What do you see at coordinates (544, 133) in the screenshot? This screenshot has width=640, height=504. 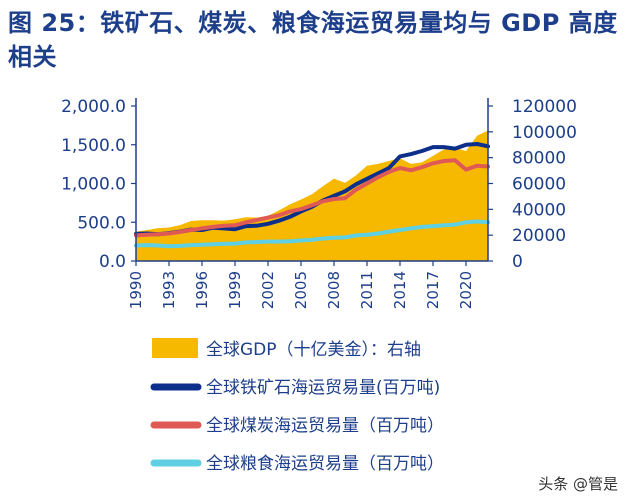 I see `right-tick-label: 100000` at bounding box center [544, 133].